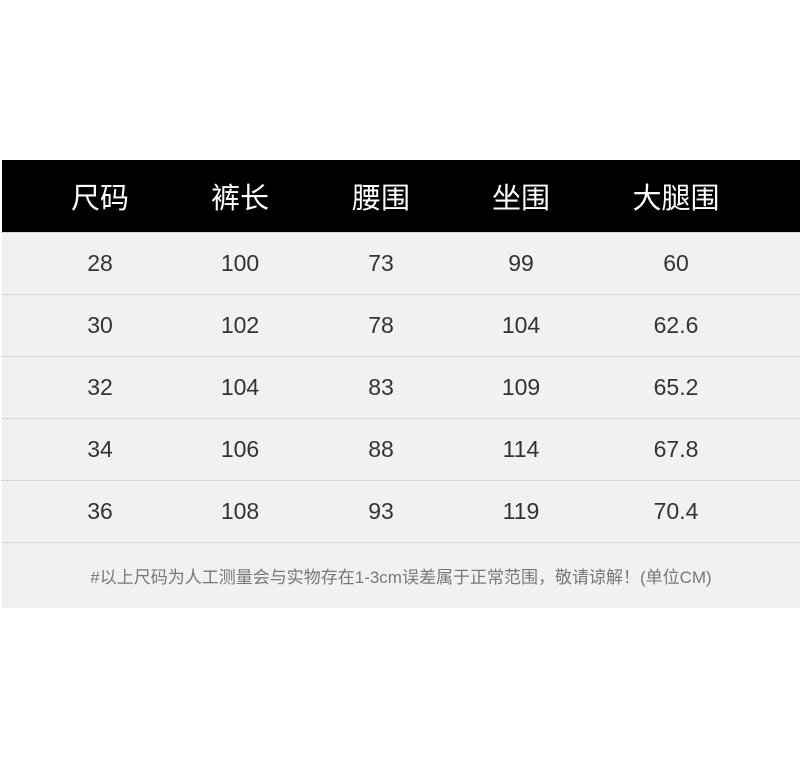 The height and width of the screenshot is (765, 800). What do you see at coordinates (521, 263) in the screenshot?
I see `table-cell: 99` at bounding box center [521, 263].